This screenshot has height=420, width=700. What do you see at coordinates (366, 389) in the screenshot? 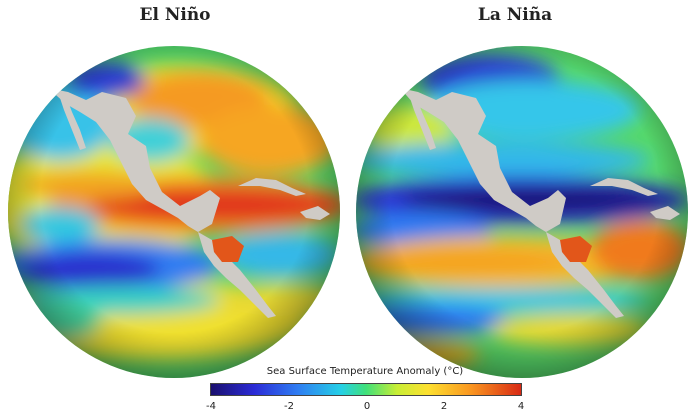
I see `temperature-colorbar` at bounding box center [366, 389].